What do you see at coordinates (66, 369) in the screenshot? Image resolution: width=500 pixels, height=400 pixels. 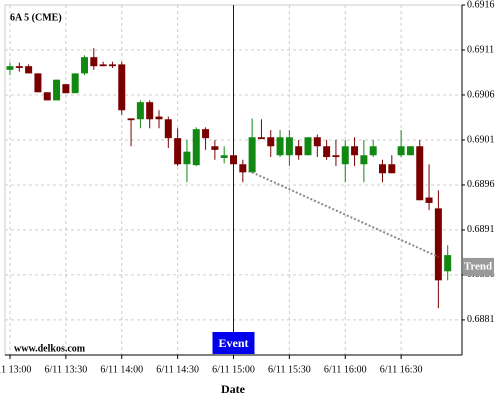 I see `x-tick-label: 6/11 13:30` at bounding box center [66, 369].